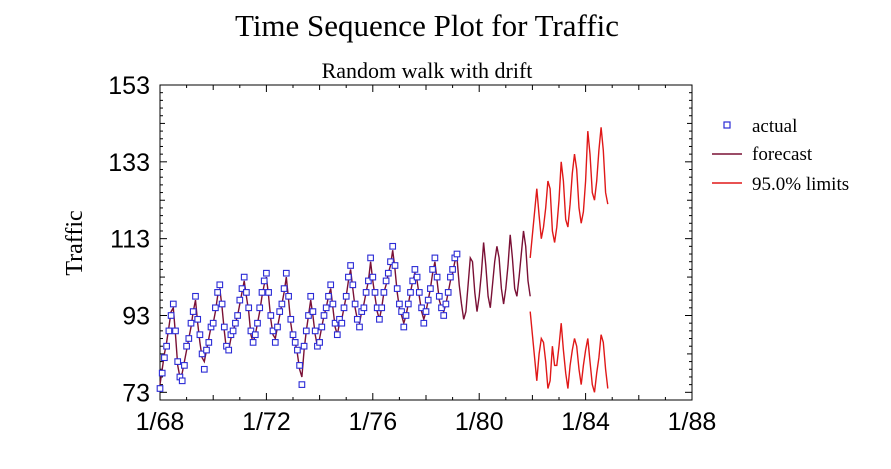 This screenshot has height=469, width=891. What do you see at coordinates (479, 422) in the screenshot?
I see `x-tick-label: 1/80` at bounding box center [479, 422].